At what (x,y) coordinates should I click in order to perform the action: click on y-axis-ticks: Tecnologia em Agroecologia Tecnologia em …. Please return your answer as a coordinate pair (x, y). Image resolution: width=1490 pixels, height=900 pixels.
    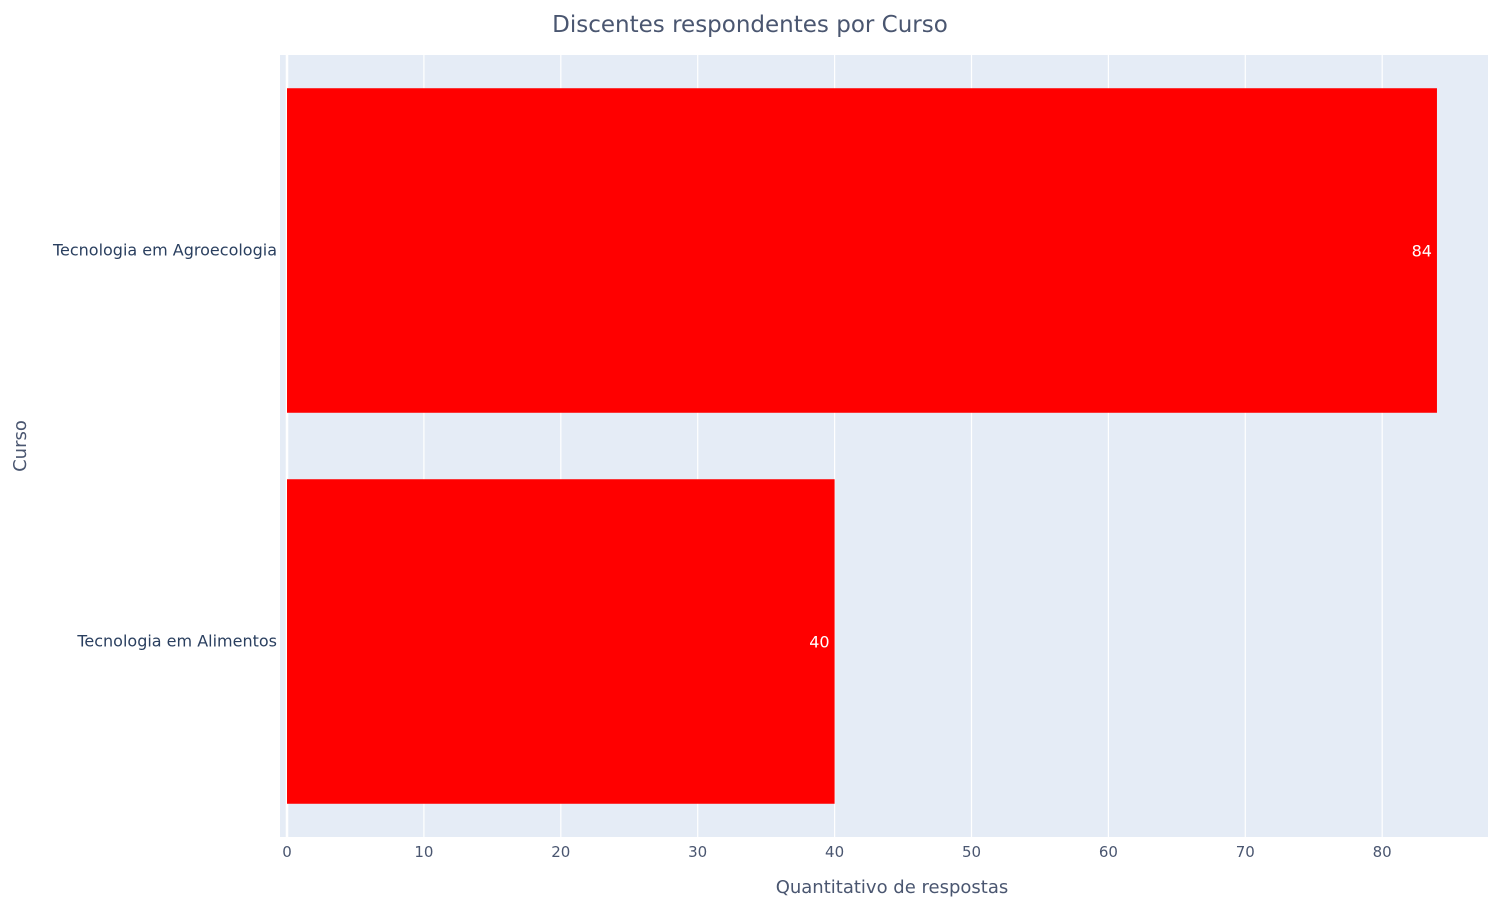
    Looking at the image, I should click on (164, 446).